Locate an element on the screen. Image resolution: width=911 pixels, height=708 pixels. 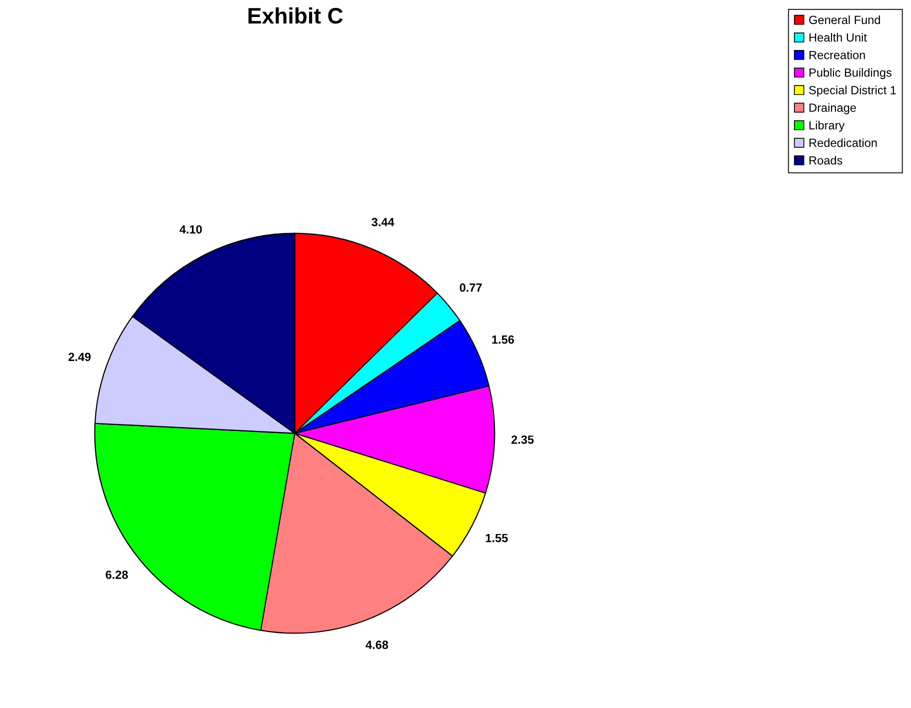
legend-label: General Fund is located at coordinates (844, 19).